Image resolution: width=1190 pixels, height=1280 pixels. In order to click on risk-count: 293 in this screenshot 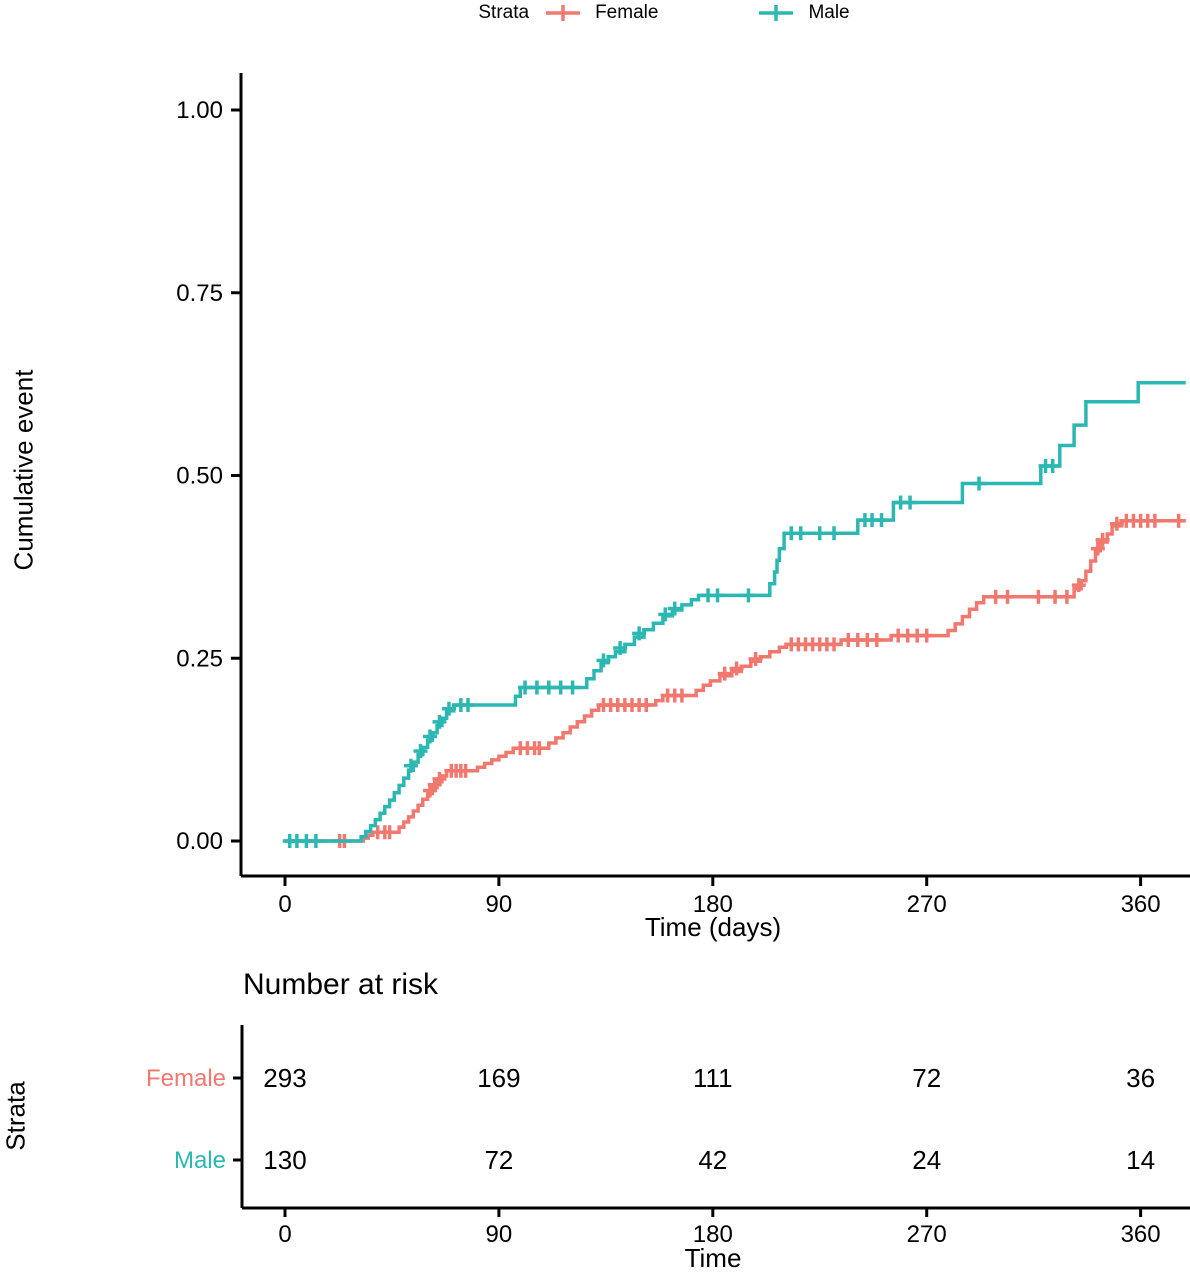, I will do `click(284, 1078)`.